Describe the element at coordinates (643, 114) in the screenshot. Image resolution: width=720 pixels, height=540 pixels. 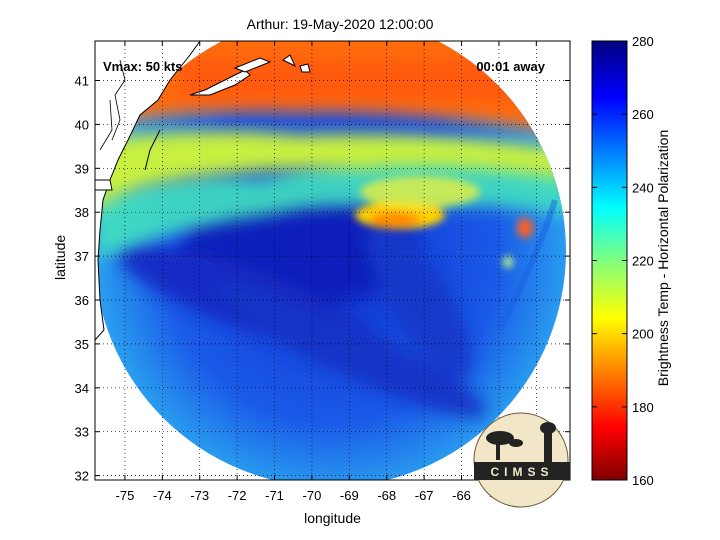
I see `colorbar-tick-label: 260` at that location.